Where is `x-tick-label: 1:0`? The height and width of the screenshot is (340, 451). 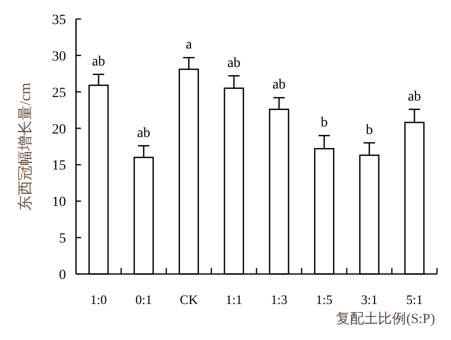
x-tick-label: 1:0 is located at coordinates (98, 299).